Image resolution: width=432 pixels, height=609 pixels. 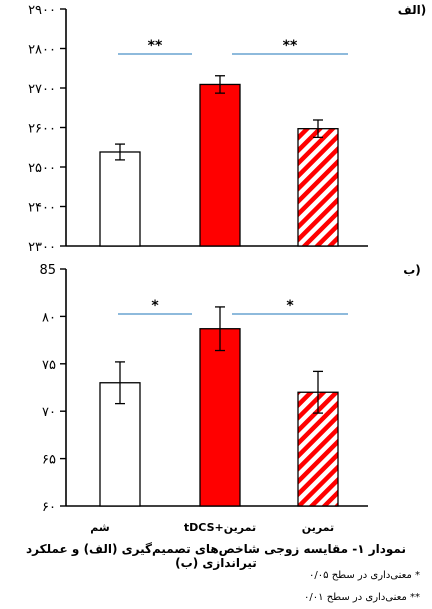 I want to click on panel-b-ytick-label: ۸۰, so click(x=49, y=317).